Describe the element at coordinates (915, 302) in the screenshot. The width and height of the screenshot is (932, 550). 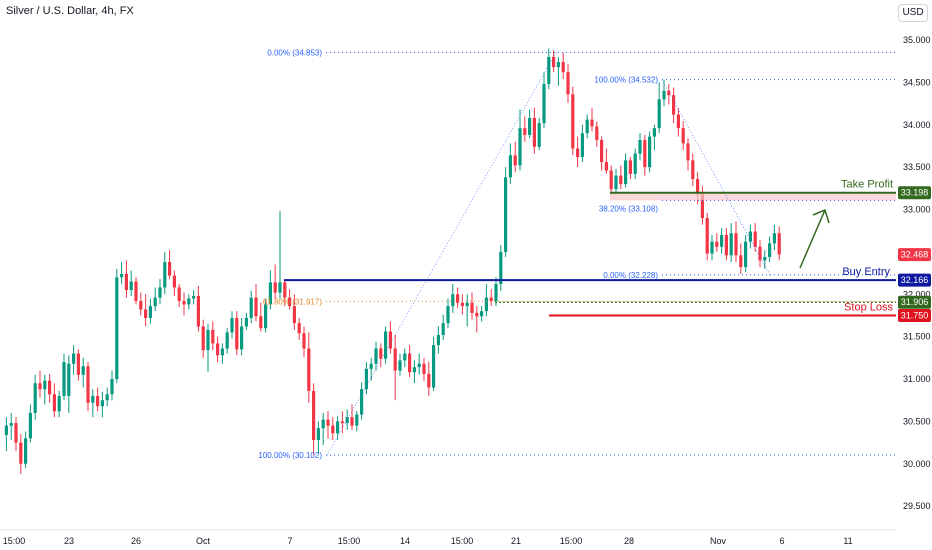
I see `svg-text: 31.906` at that location.